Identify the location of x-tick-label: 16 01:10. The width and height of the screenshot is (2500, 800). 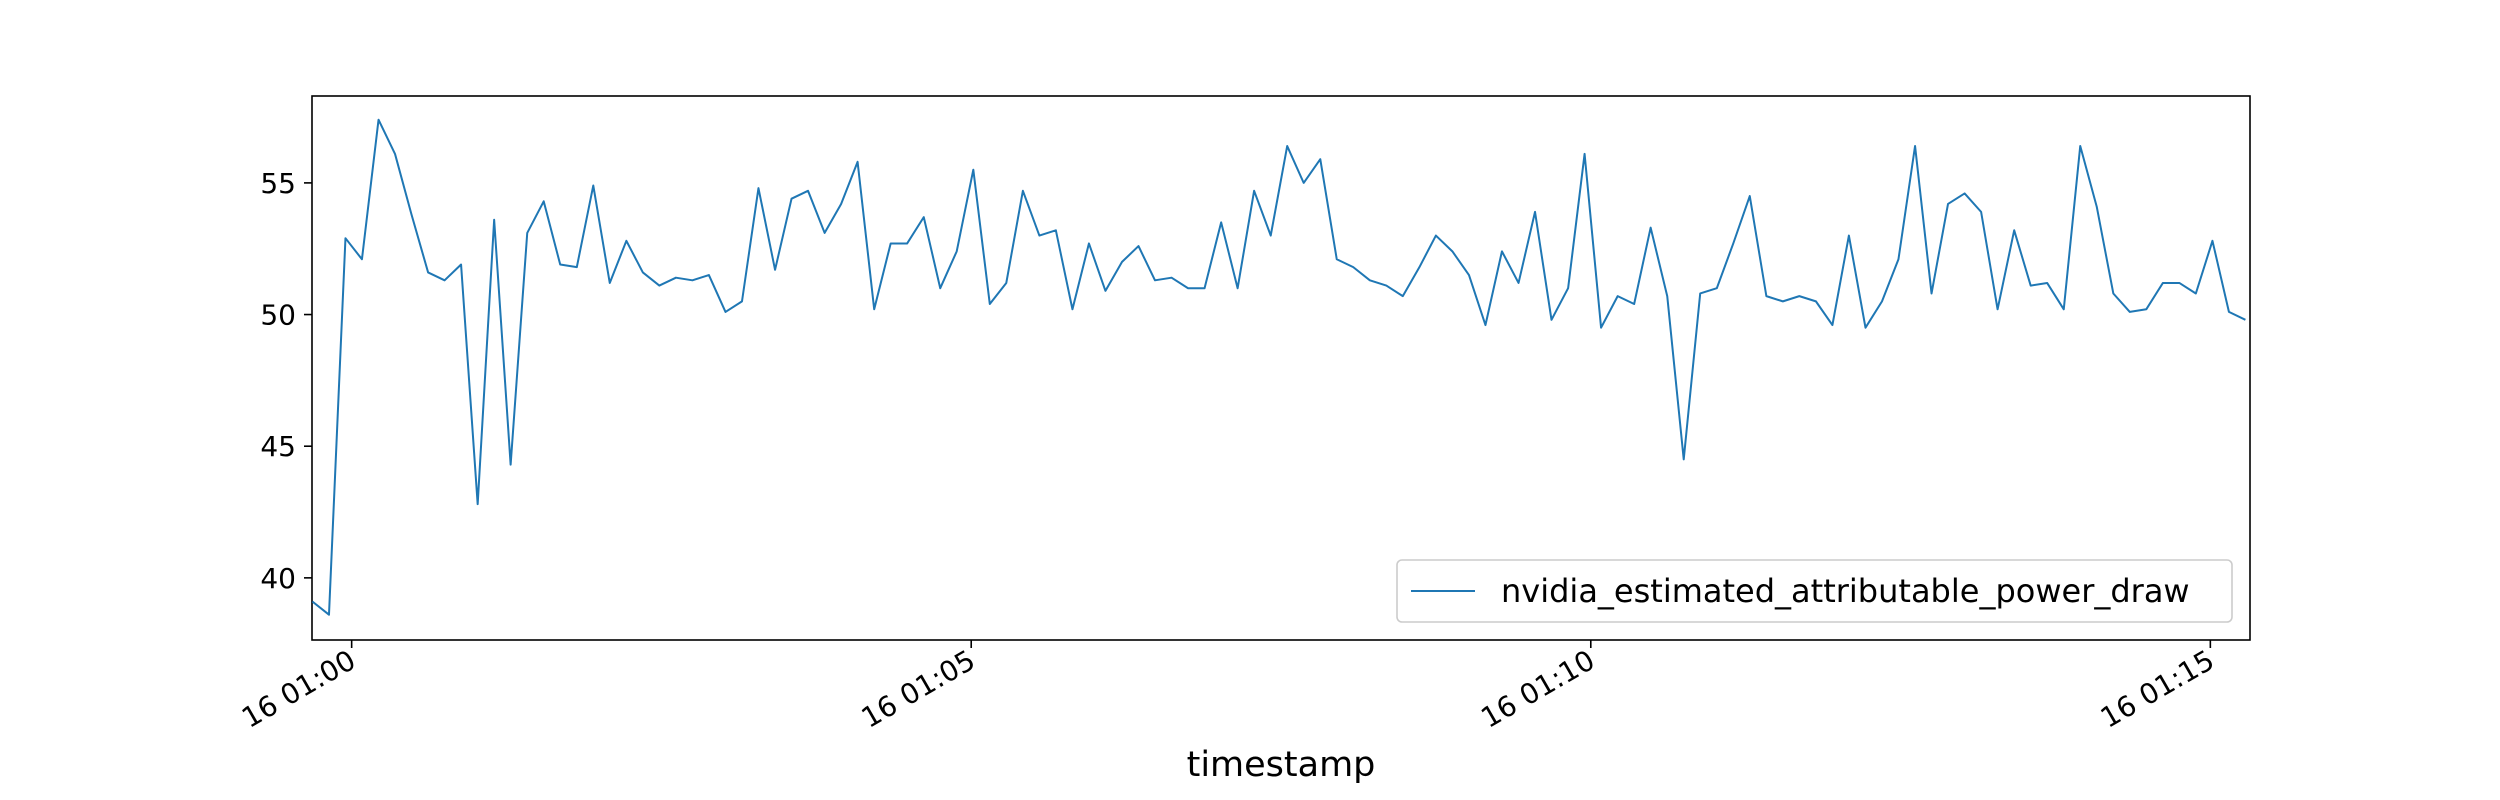
(1537, 688).